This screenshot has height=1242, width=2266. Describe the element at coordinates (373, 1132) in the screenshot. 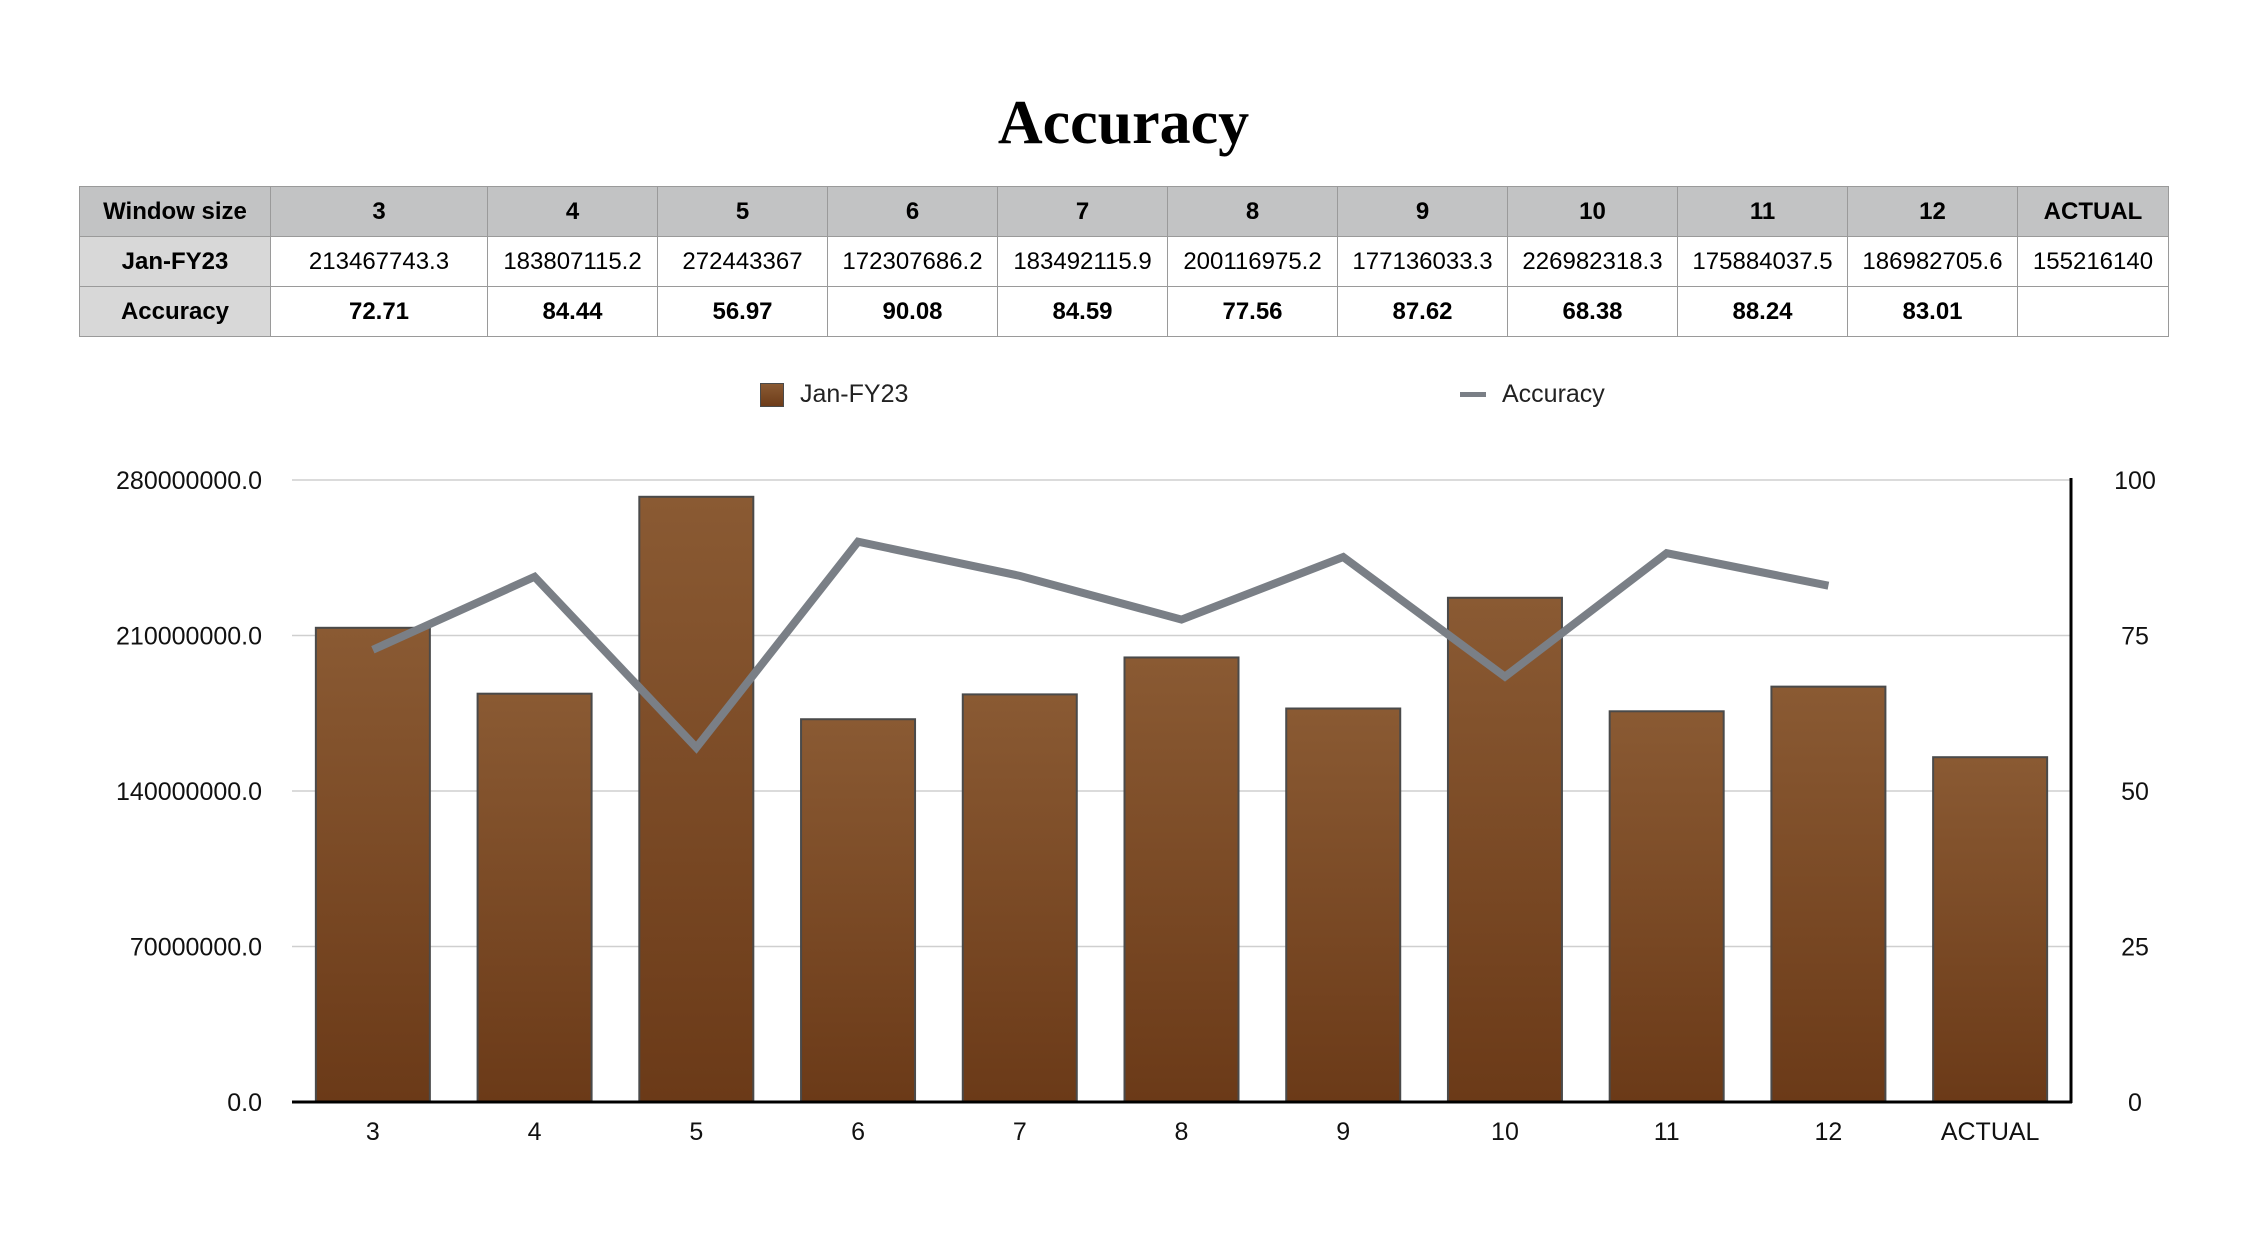

I see `x-tick-label: 3` at that location.